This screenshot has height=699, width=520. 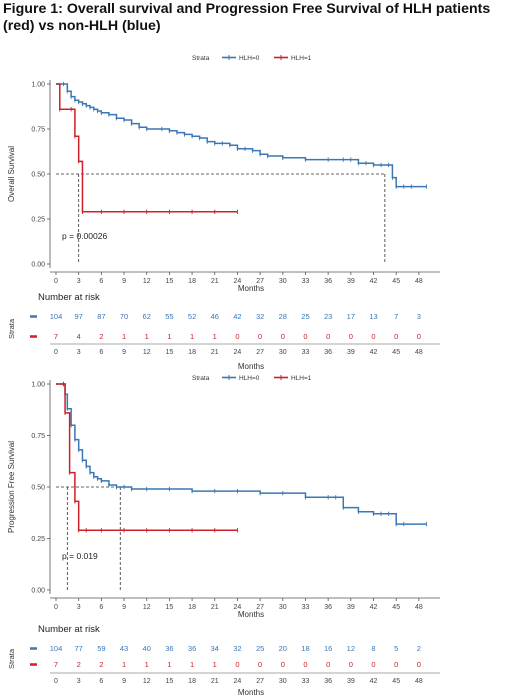 What do you see at coordinates (396, 316) in the screenshot?
I see `panel1-risk-cell: 7` at bounding box center [396, 316].